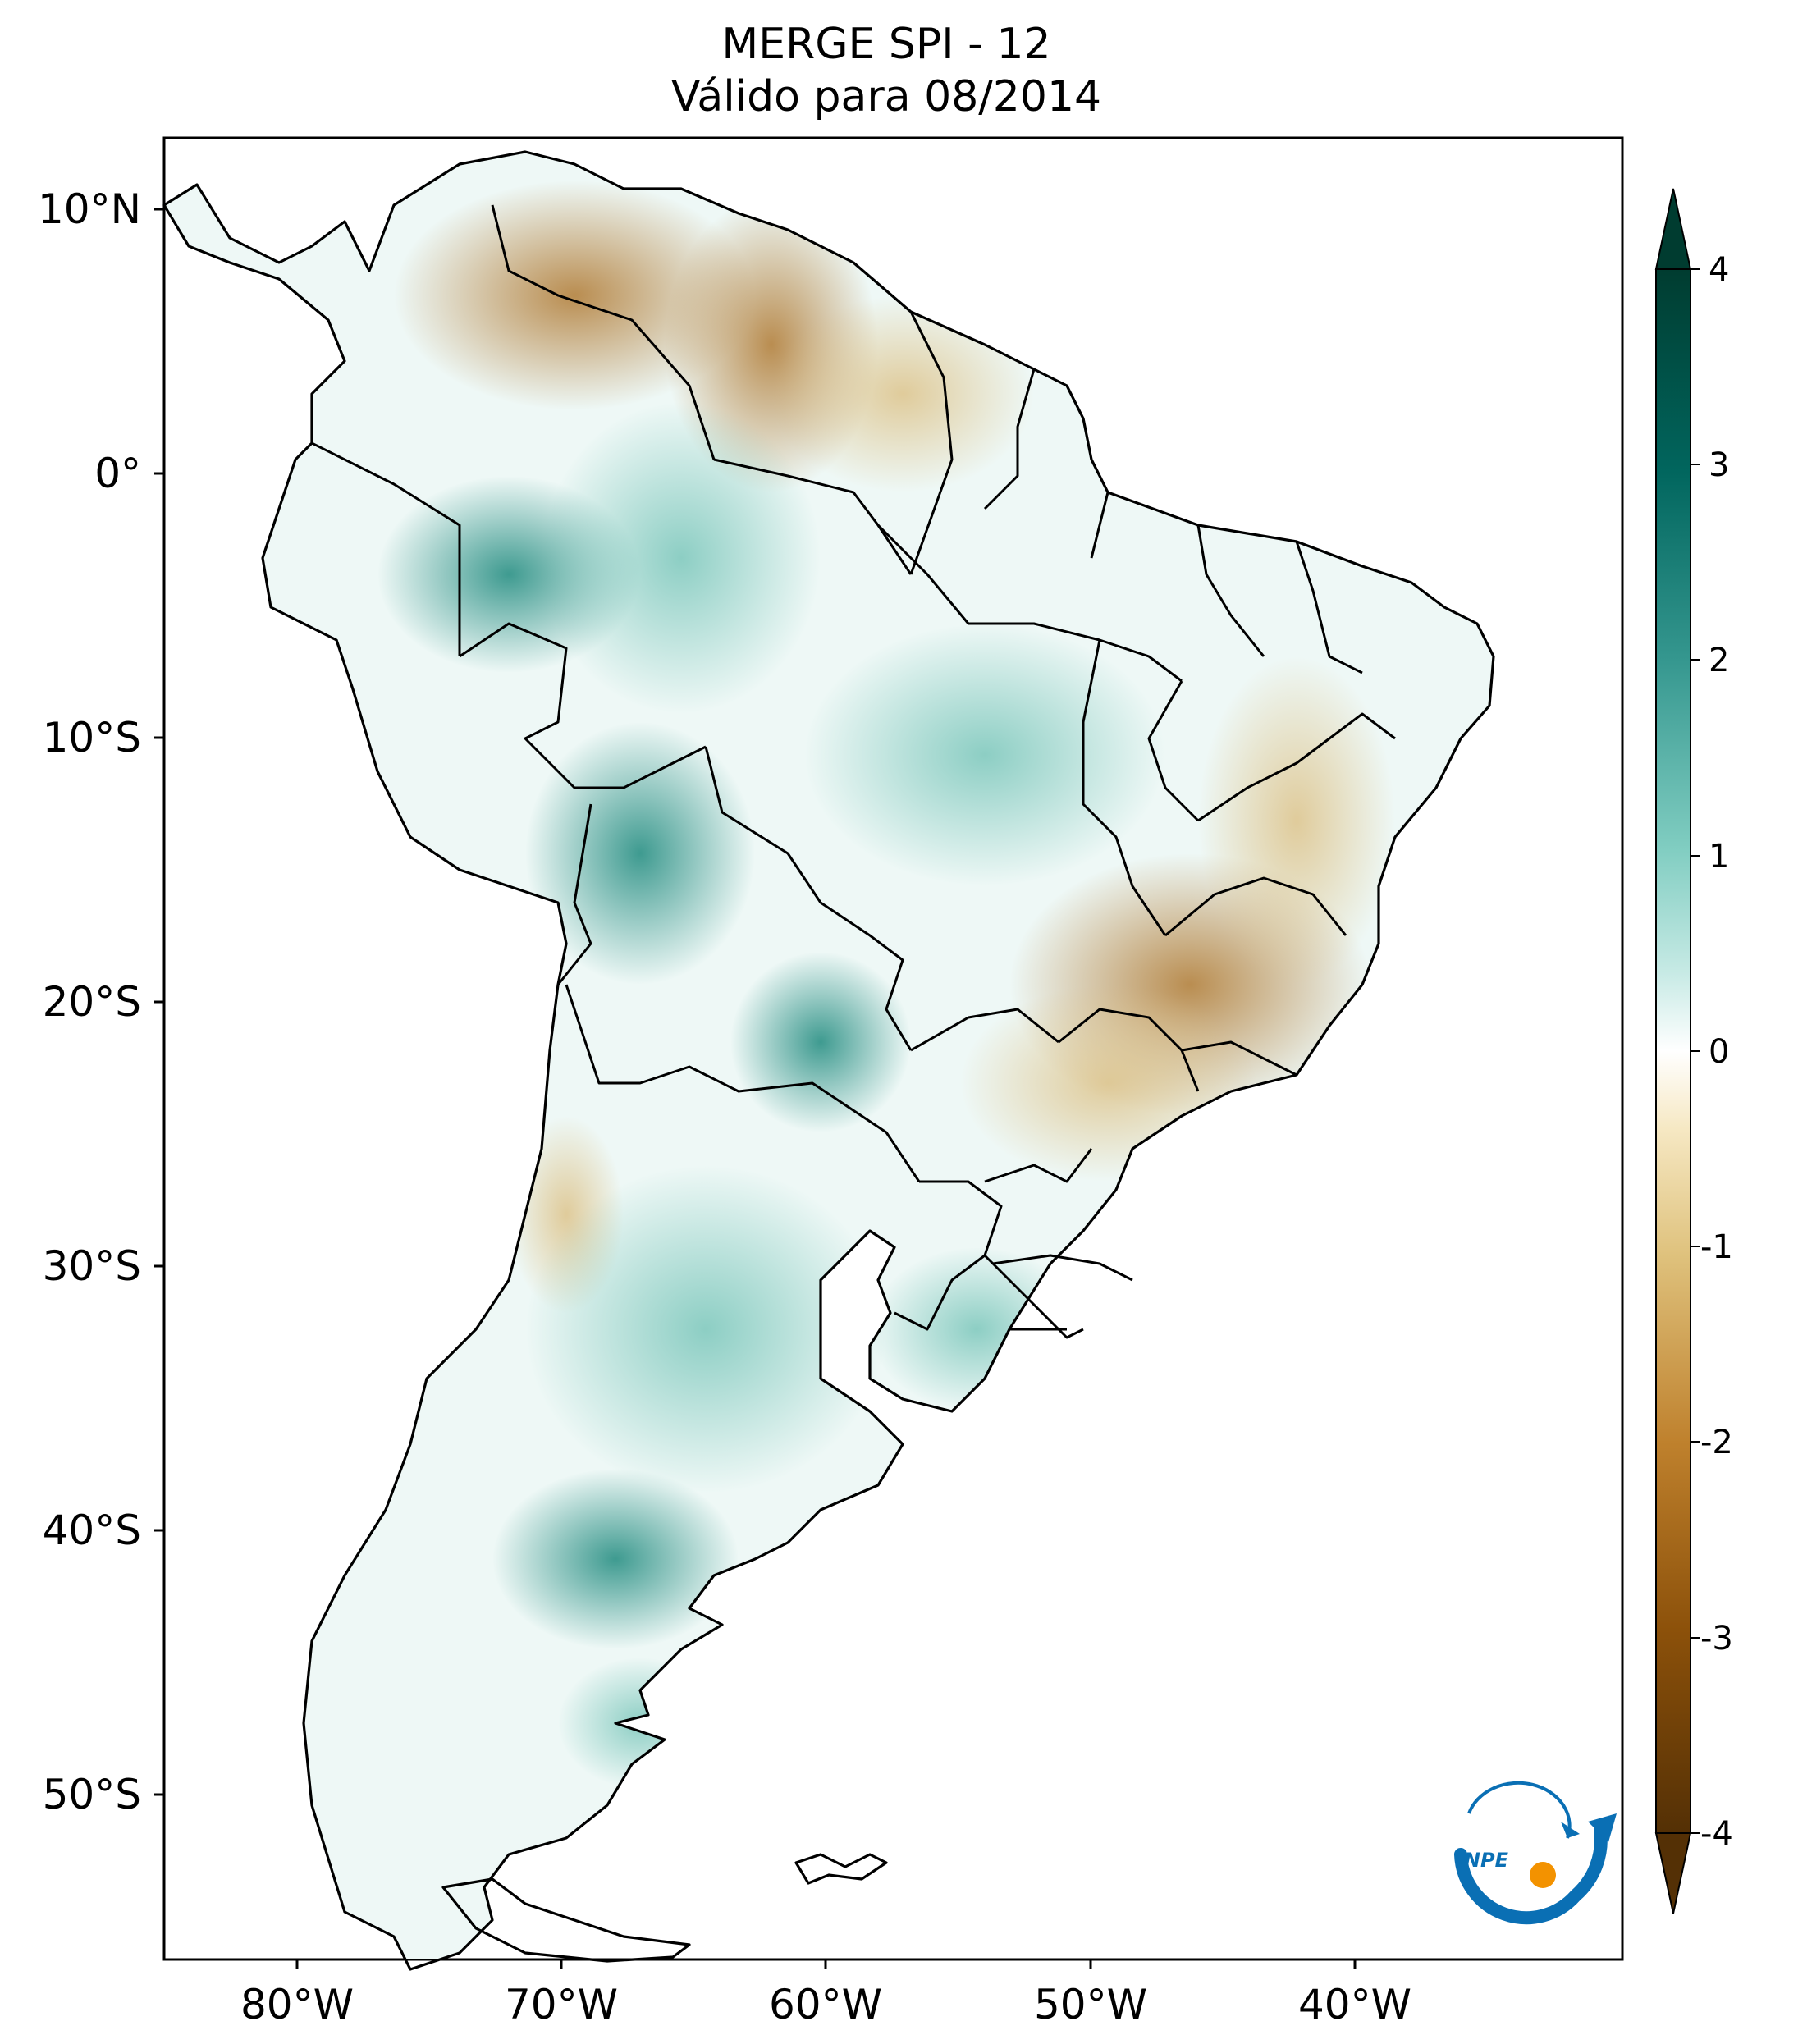  Describe the element at coordinates (1716, 1639) in the screenshot. I see `colorbar-tick-label: -3` at that location.